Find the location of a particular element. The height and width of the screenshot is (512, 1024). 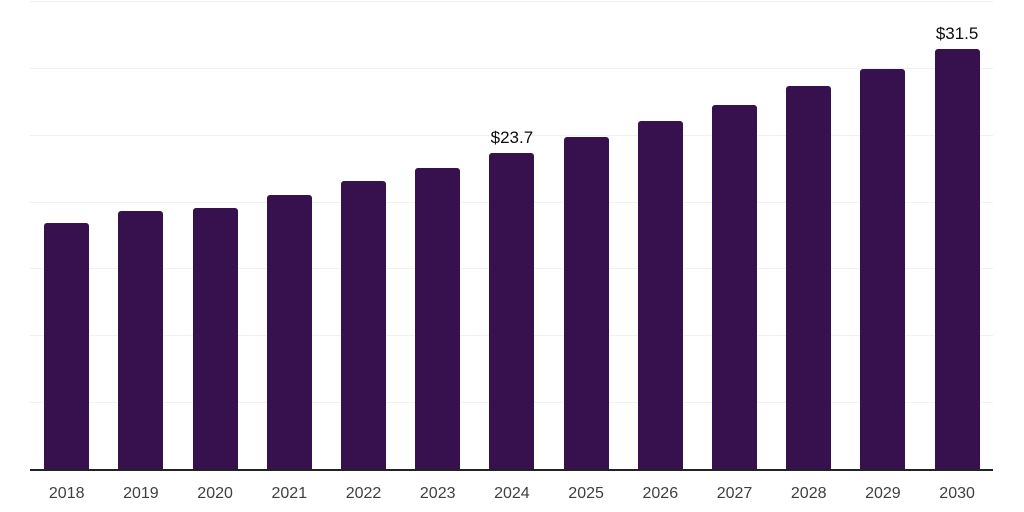

x-tick-label-2021: 2021 is located at coordinates (289, 493).